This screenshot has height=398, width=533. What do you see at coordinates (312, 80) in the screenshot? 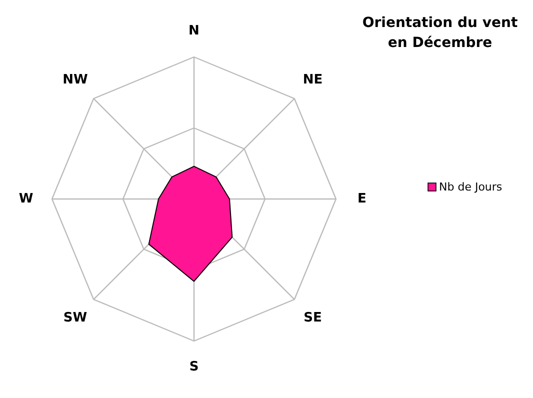
I see `spoke-label: NE` at bounding box center [312, 80].